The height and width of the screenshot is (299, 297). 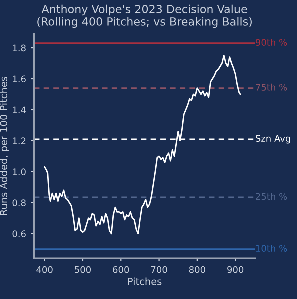 I want to click on x-tick-label: 700, so click(x=159, y=270).